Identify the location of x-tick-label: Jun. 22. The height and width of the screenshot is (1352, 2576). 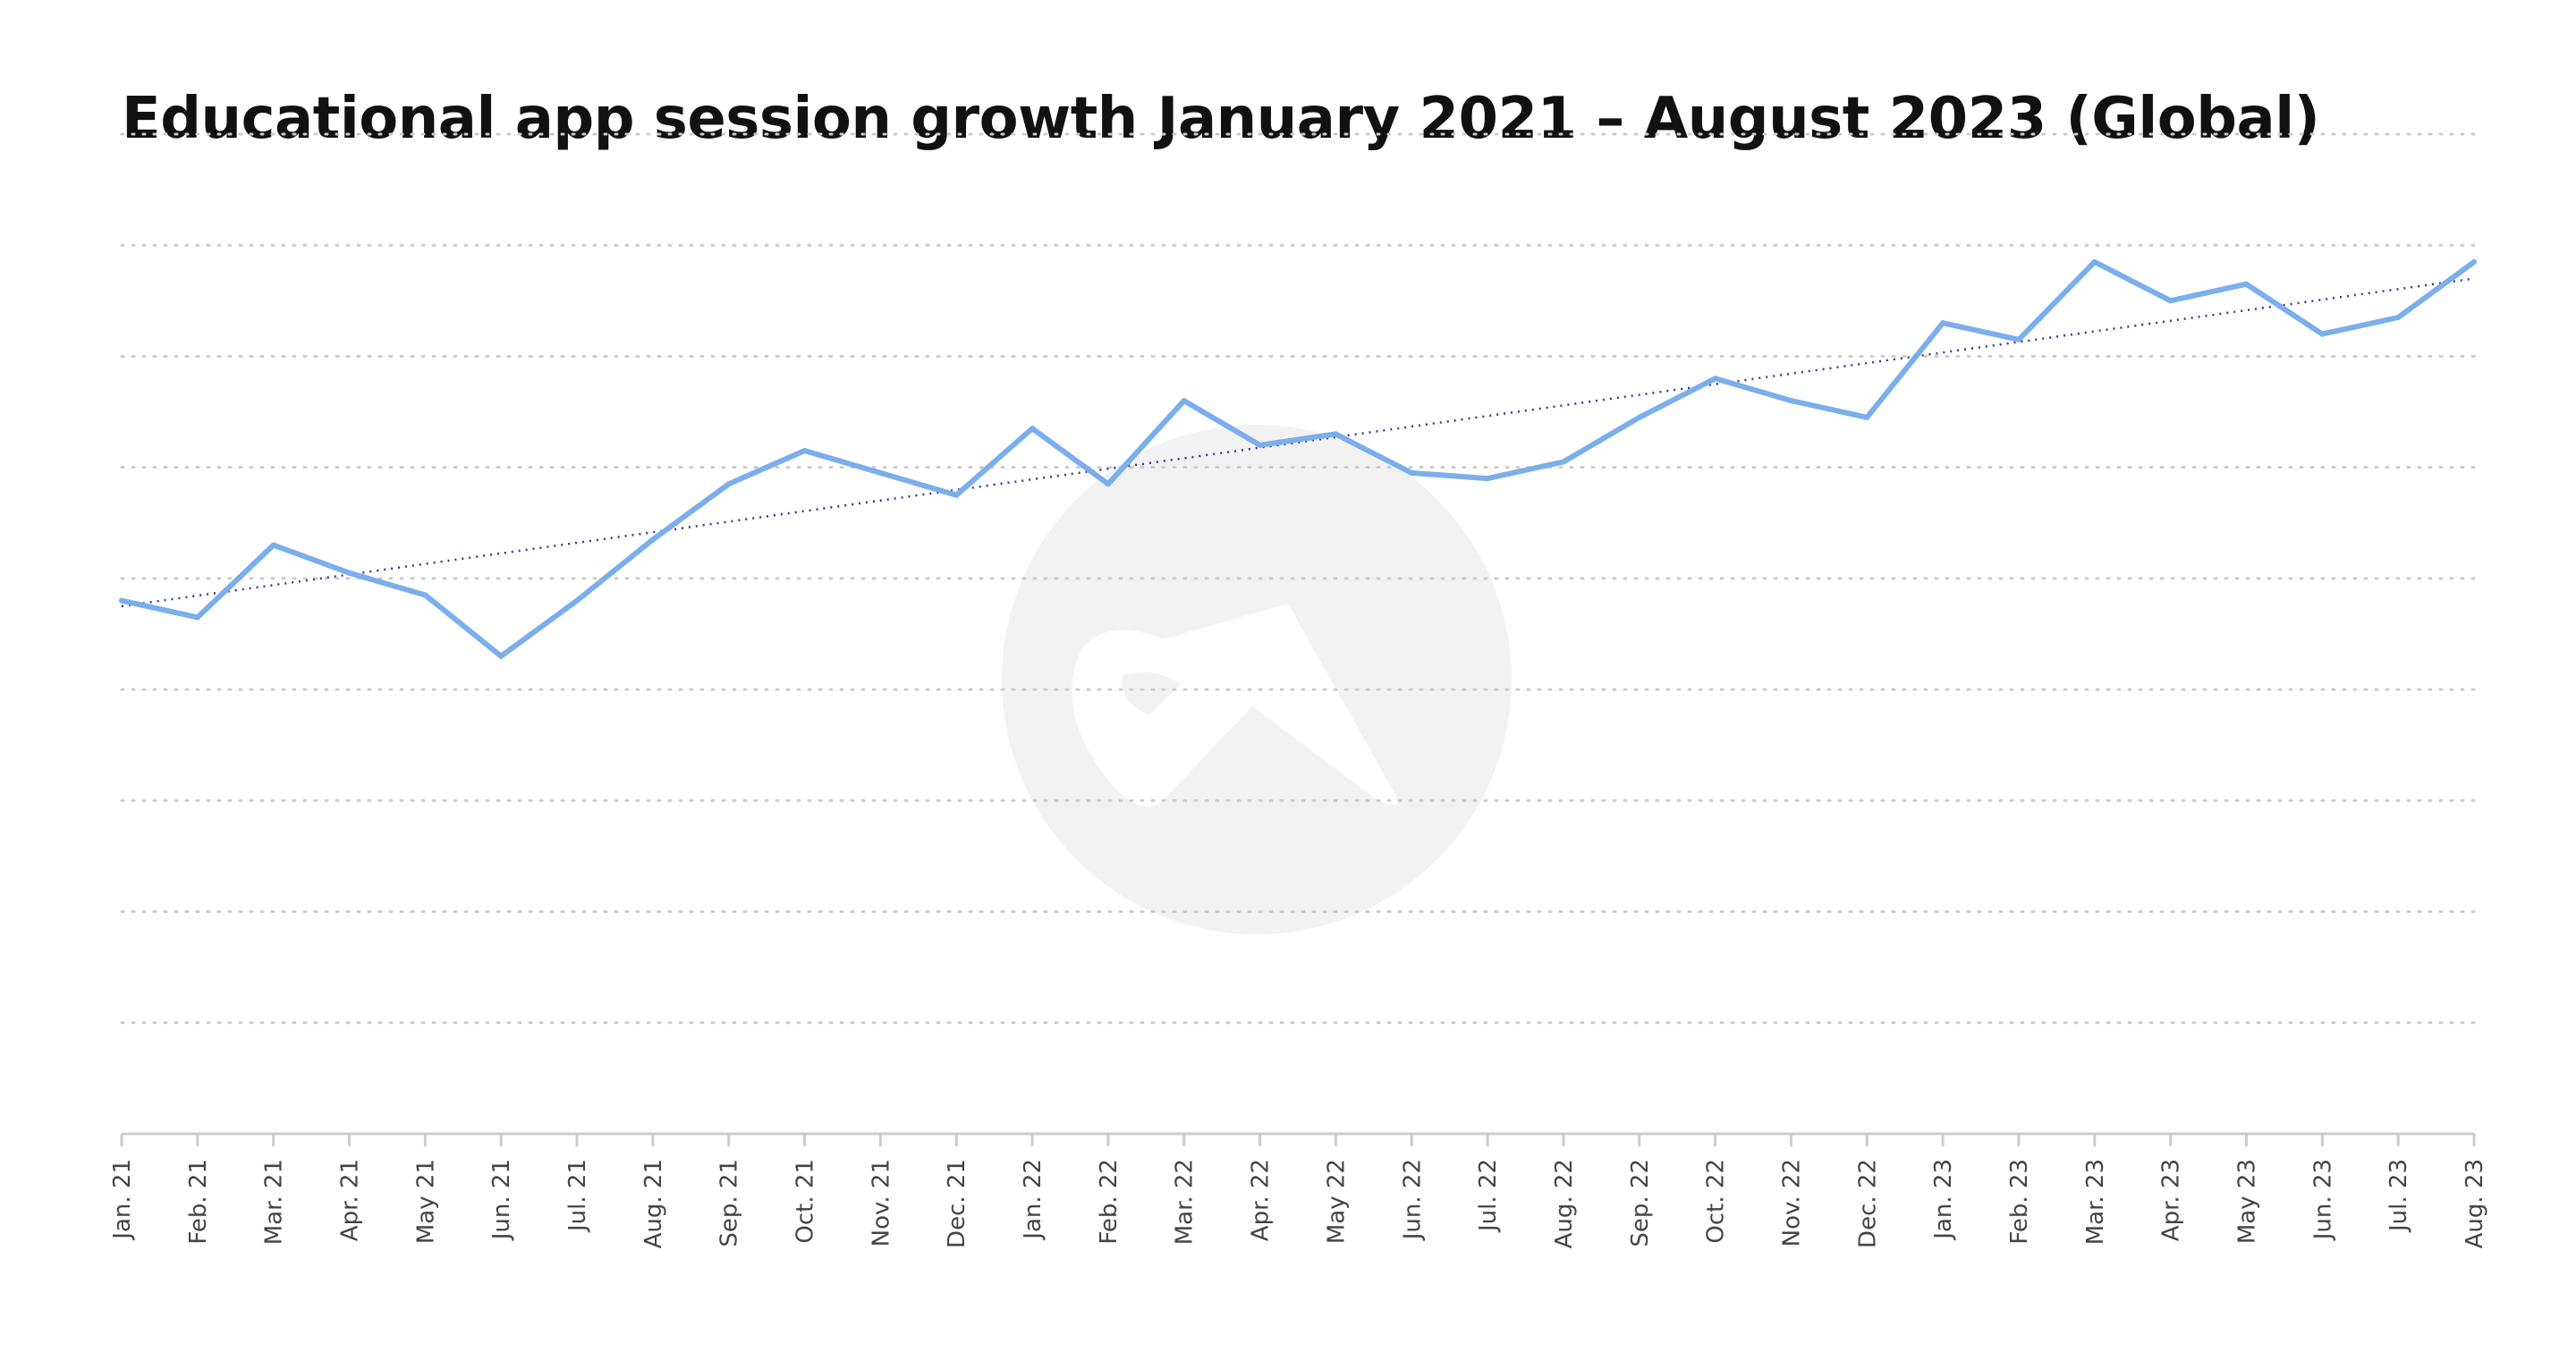
(1412, 1200).